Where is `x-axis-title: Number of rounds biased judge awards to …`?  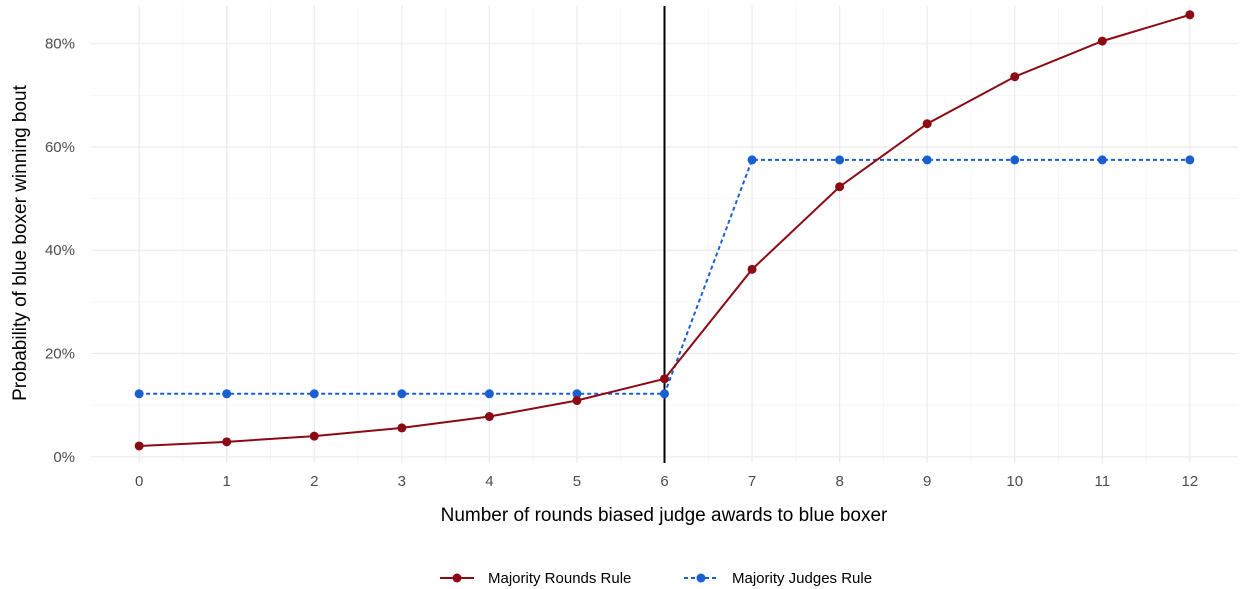
x-axis-title: Number of rounds biased judge awards to … is located at coordinates (664, 515).